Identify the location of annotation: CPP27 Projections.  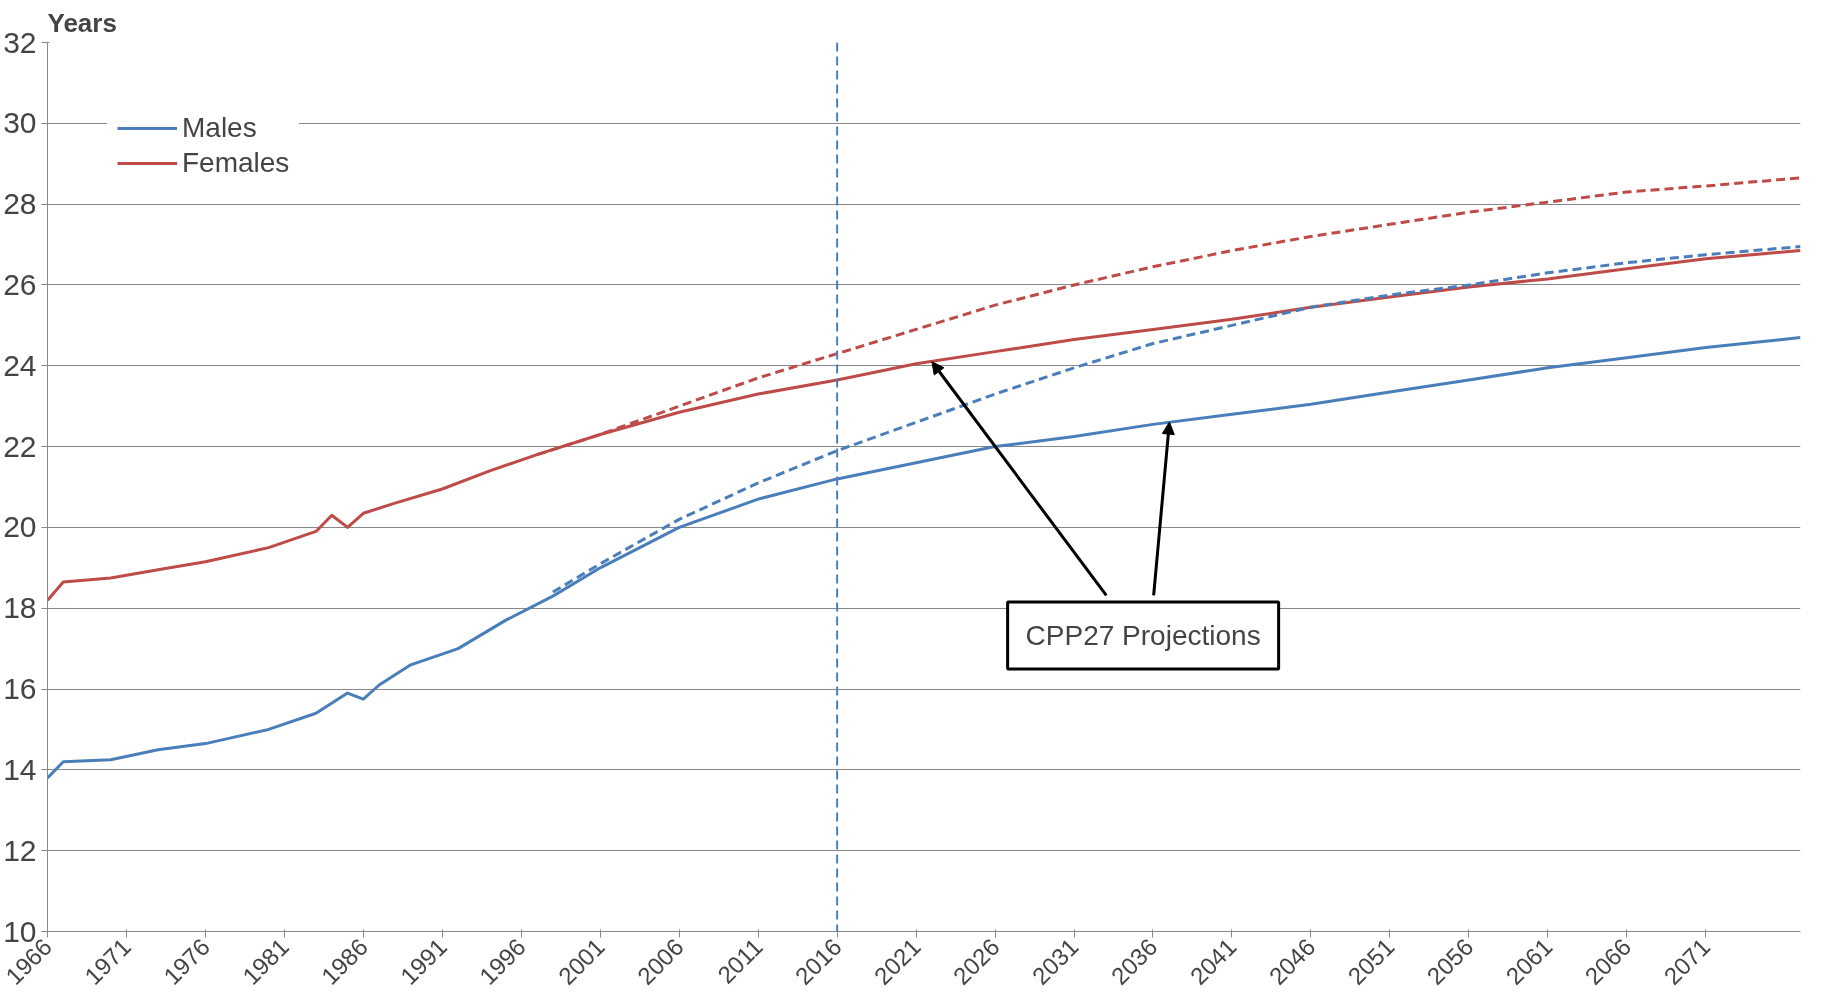
(1143, 635).